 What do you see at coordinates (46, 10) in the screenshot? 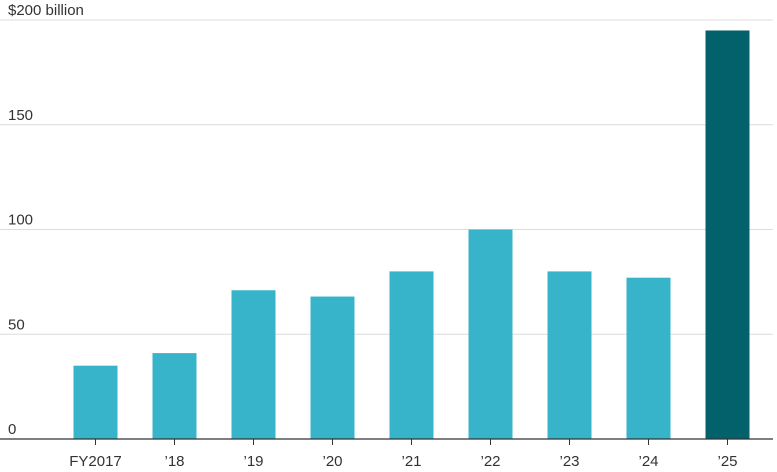
I see `y-tick-label: $200 billion` at bounding box center [46, 10].